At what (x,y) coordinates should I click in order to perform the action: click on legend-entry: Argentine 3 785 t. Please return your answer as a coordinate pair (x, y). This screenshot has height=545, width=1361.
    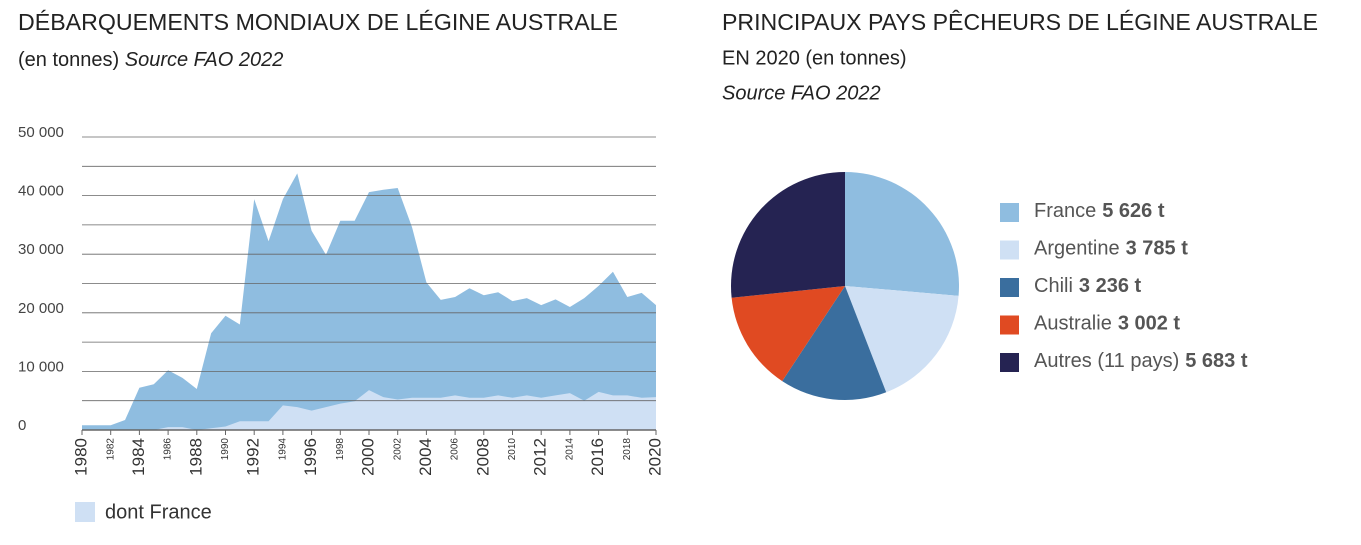
    Looking at the image, I should click on (1111, 249).